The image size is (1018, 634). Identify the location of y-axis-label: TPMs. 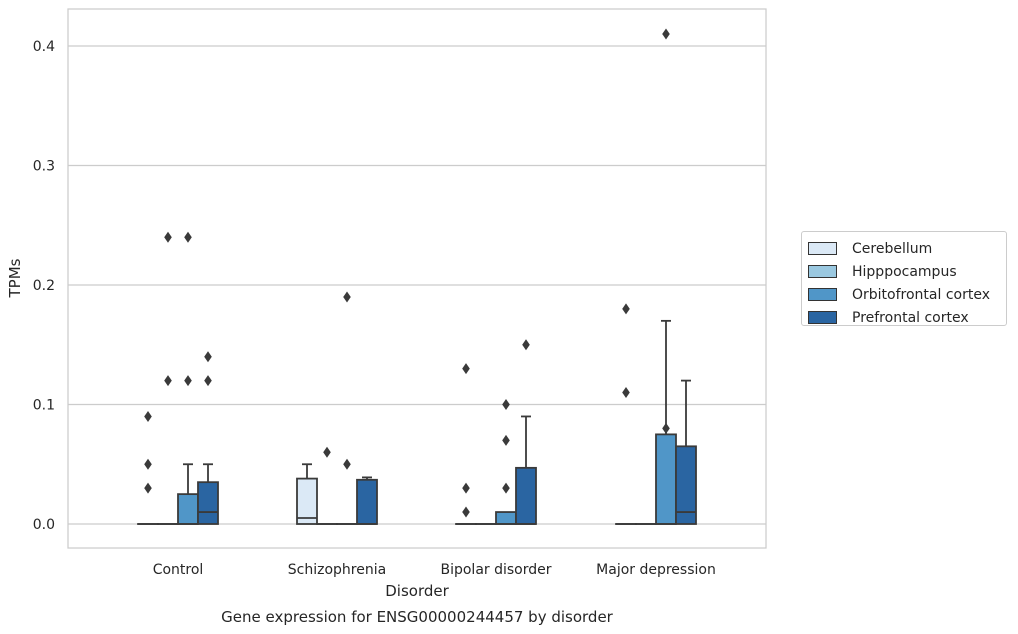
(15, 278).